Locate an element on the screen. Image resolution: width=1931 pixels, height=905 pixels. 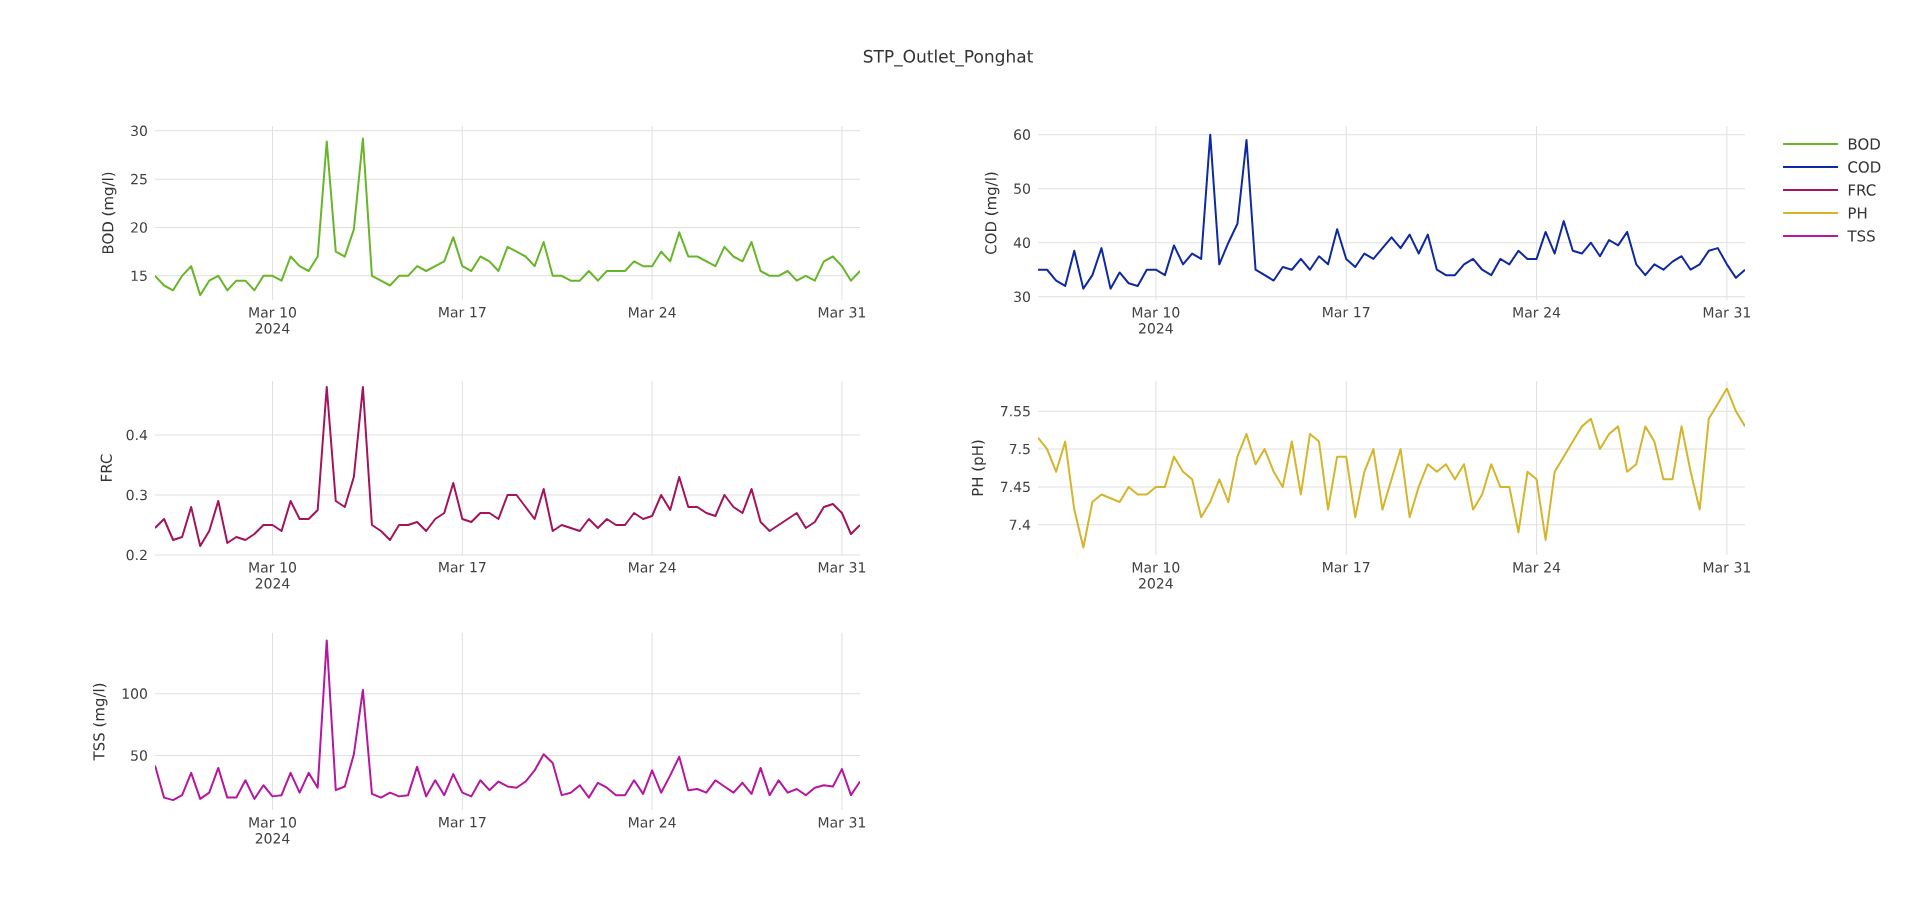
y-axis-title: FRC is located at coordinates (106, 467).